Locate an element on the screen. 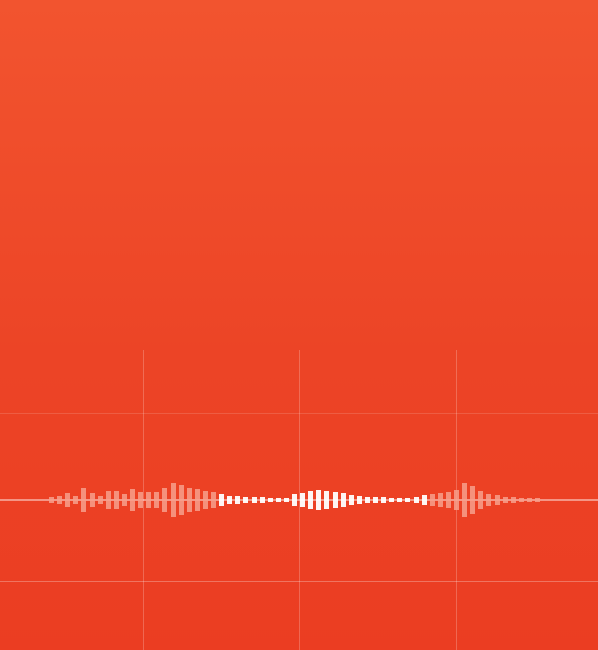 This screenshot has width=598, height=650. waveform-baseline is located at coordinates (299, 500).